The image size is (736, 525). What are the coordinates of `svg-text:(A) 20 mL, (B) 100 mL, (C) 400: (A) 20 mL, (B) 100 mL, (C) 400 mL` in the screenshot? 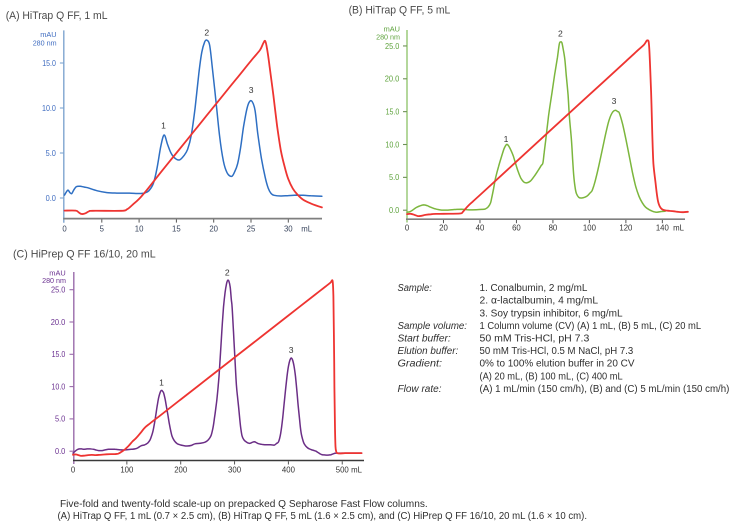 It's located at (552, 376).